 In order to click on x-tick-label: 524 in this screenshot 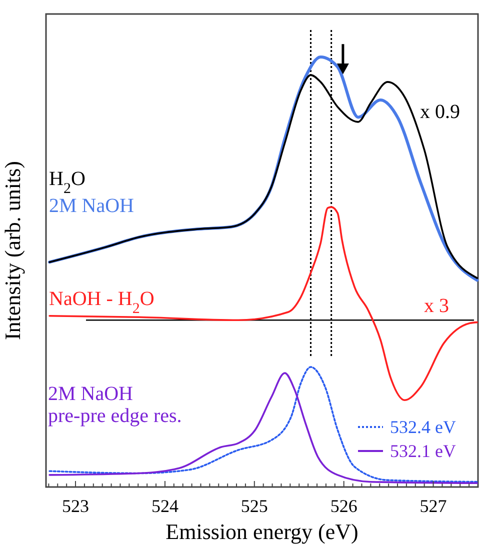, I will do `click(164, 506)`.